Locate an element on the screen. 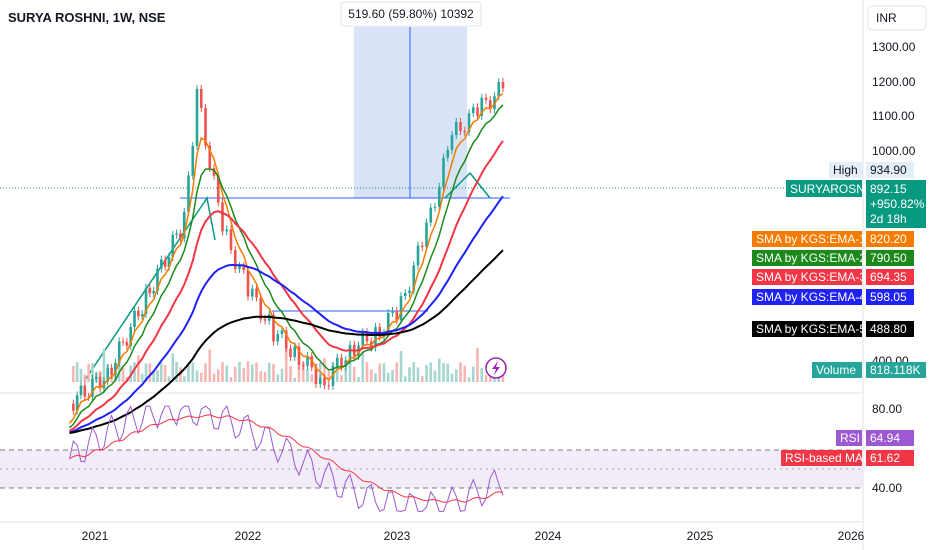  price-tick: 1000.00 is located at coordinates (894, 151).